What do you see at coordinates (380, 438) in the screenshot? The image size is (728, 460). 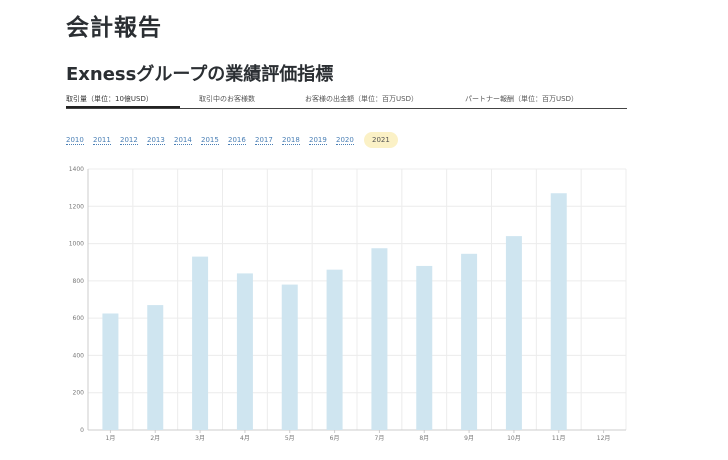 I see `x-tick-label: 7月` at bounding box center [380, 438].